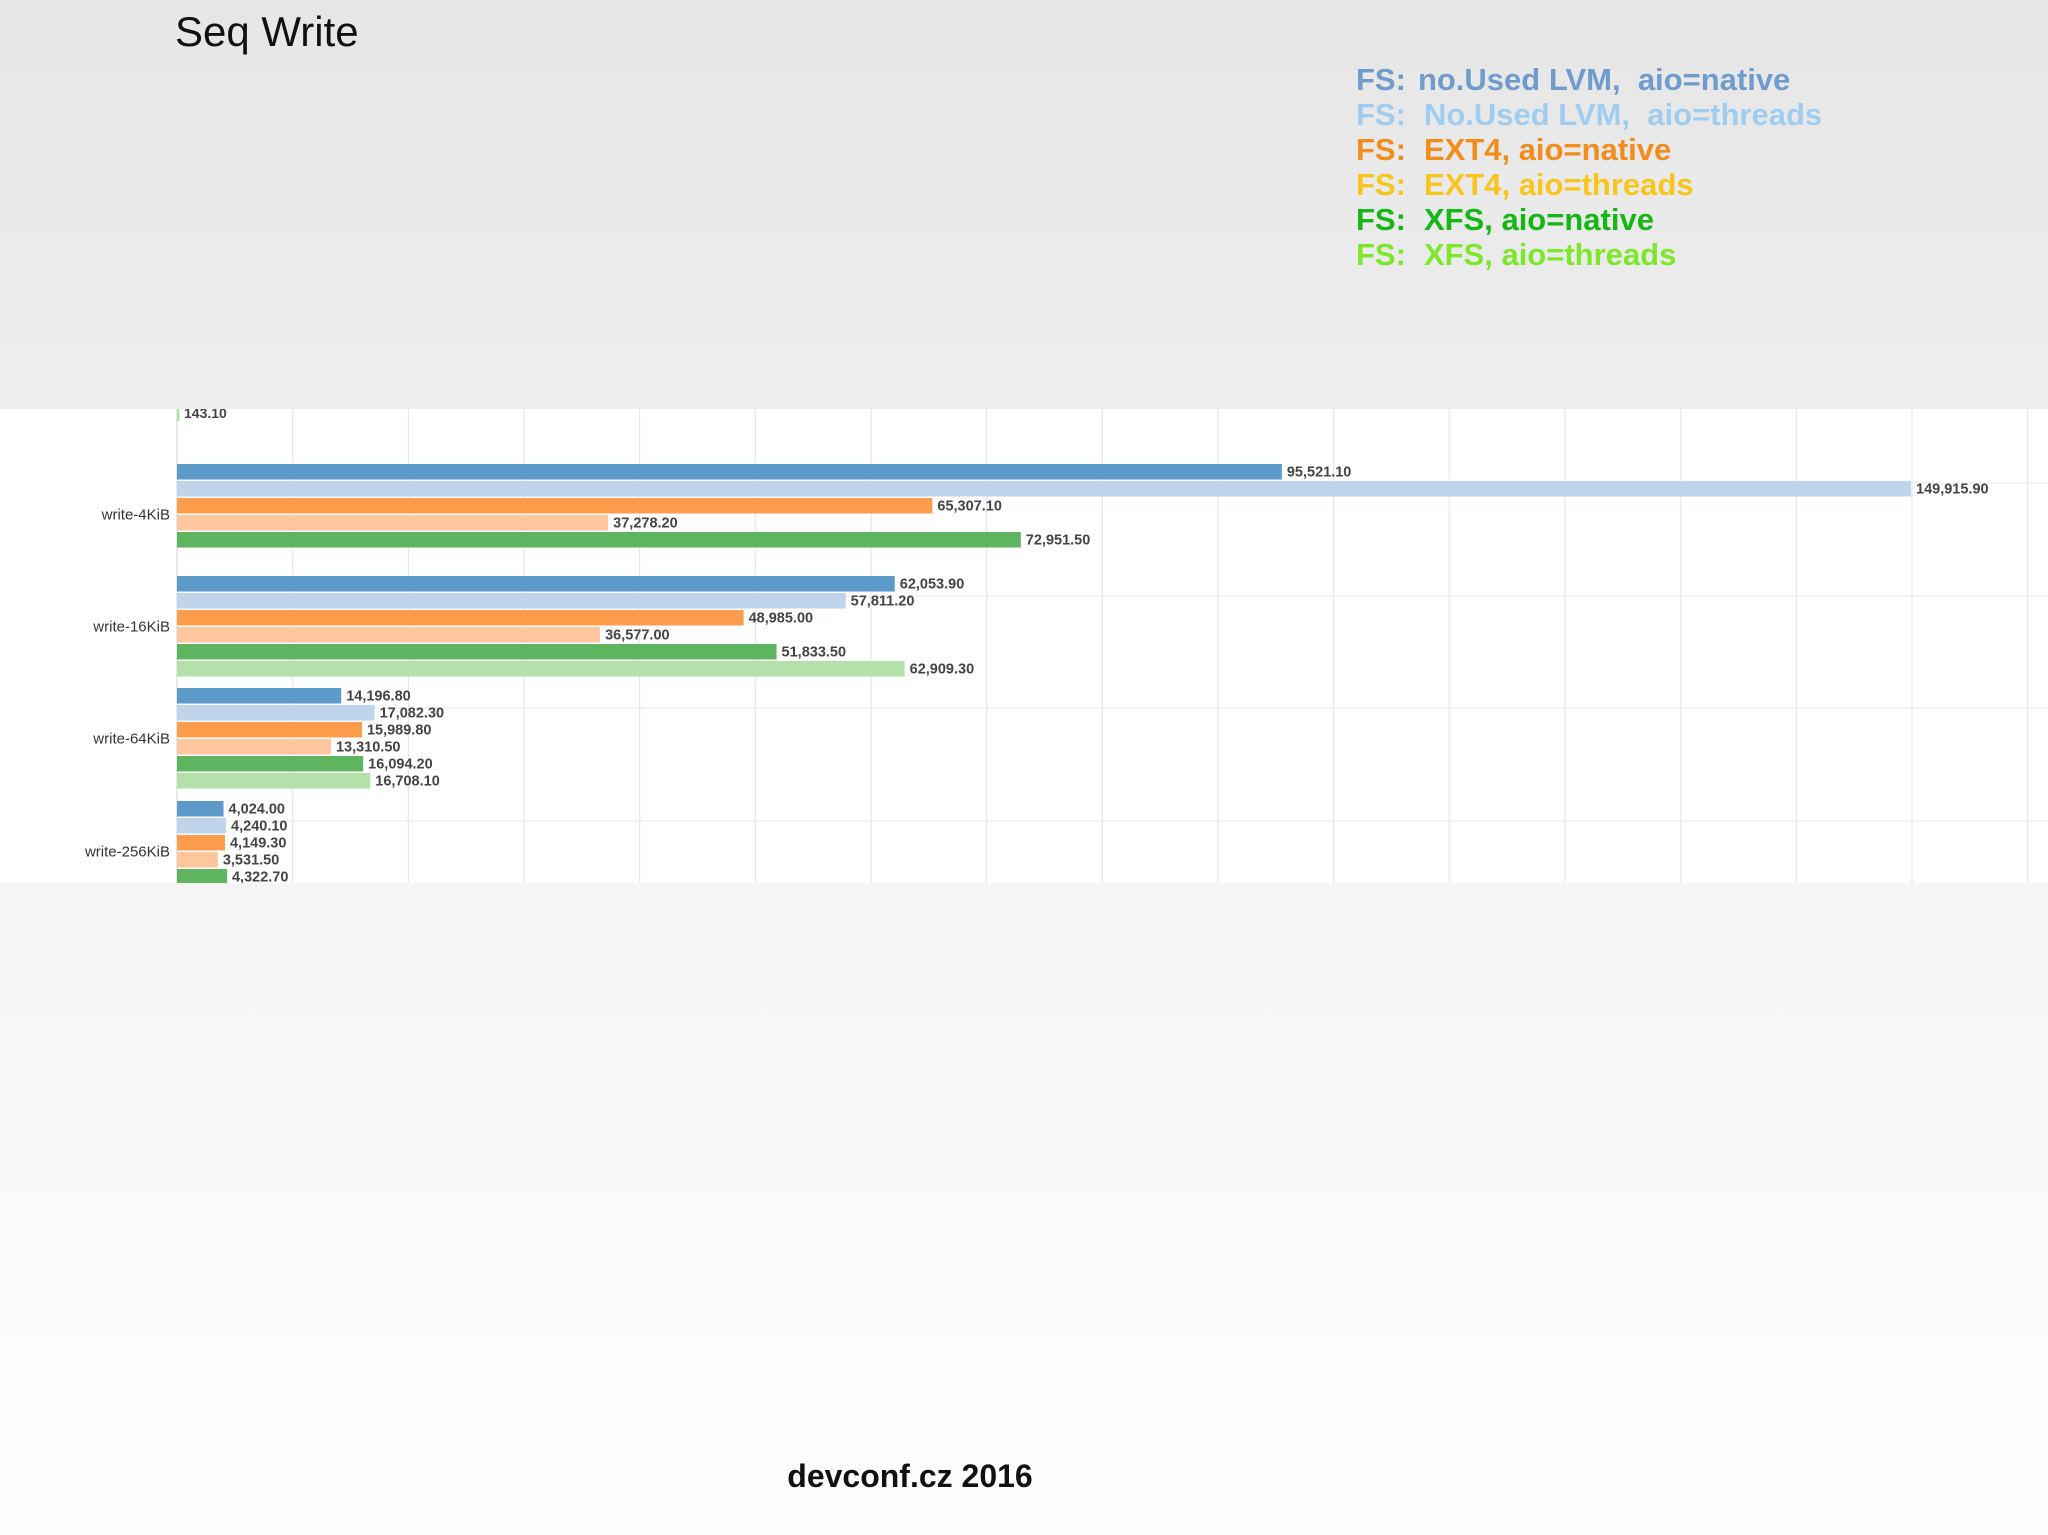 The image size is (2048, 1535). What do you see at coordinates (378, 697) in the screenshot?
I see `bar-value-label: 14,196.80` at bounding box center [378, 697].